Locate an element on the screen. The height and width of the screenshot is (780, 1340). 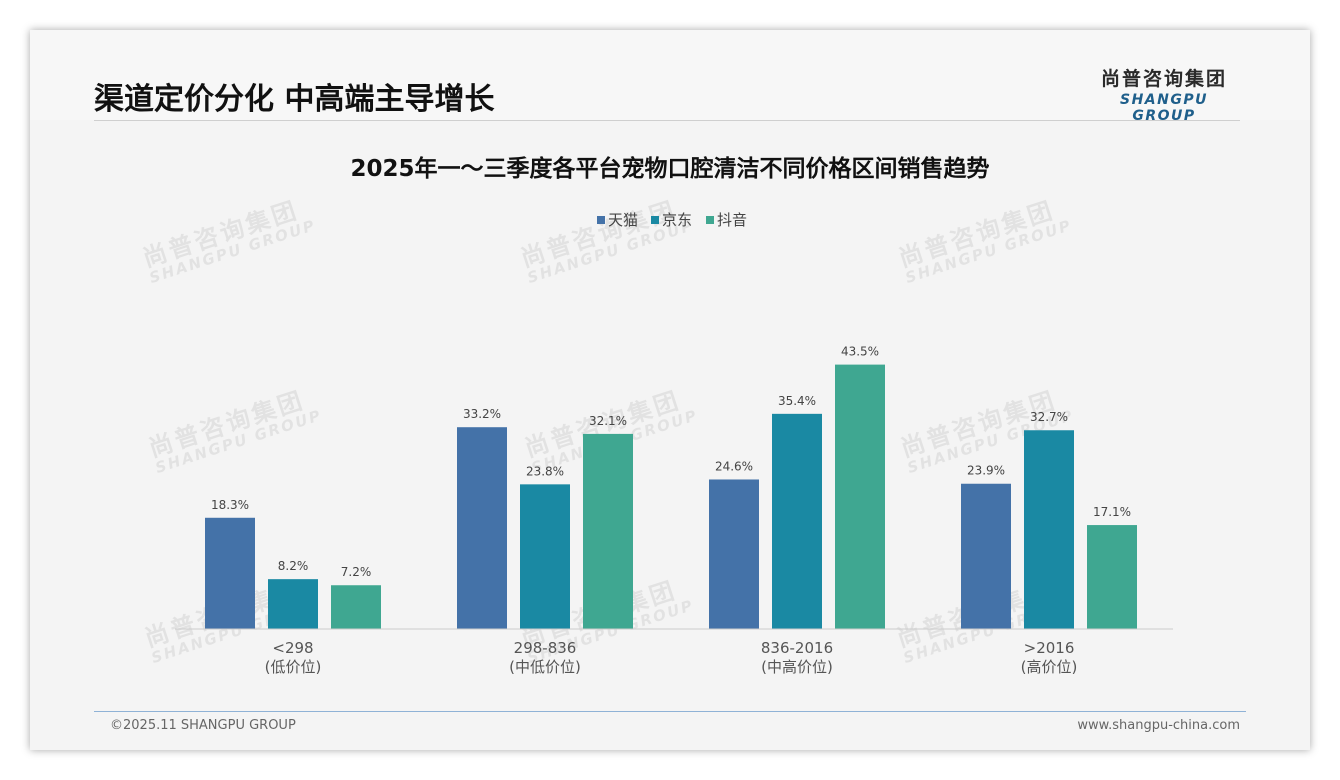
company-logo: 尚普咨询集团 SHANGPU GROUP is located at coordinates (1164, 94).